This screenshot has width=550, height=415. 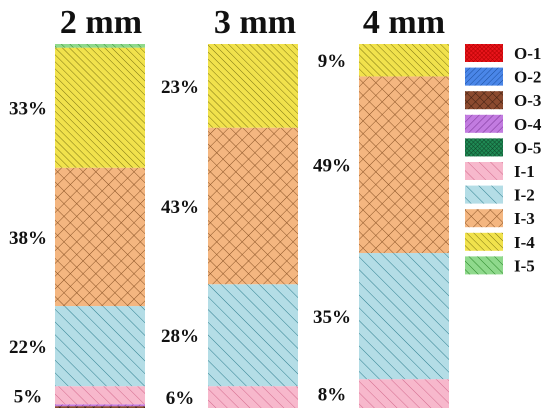 I want to click on label-3-mm-i-3: 43%, so click(x=180, y=207).